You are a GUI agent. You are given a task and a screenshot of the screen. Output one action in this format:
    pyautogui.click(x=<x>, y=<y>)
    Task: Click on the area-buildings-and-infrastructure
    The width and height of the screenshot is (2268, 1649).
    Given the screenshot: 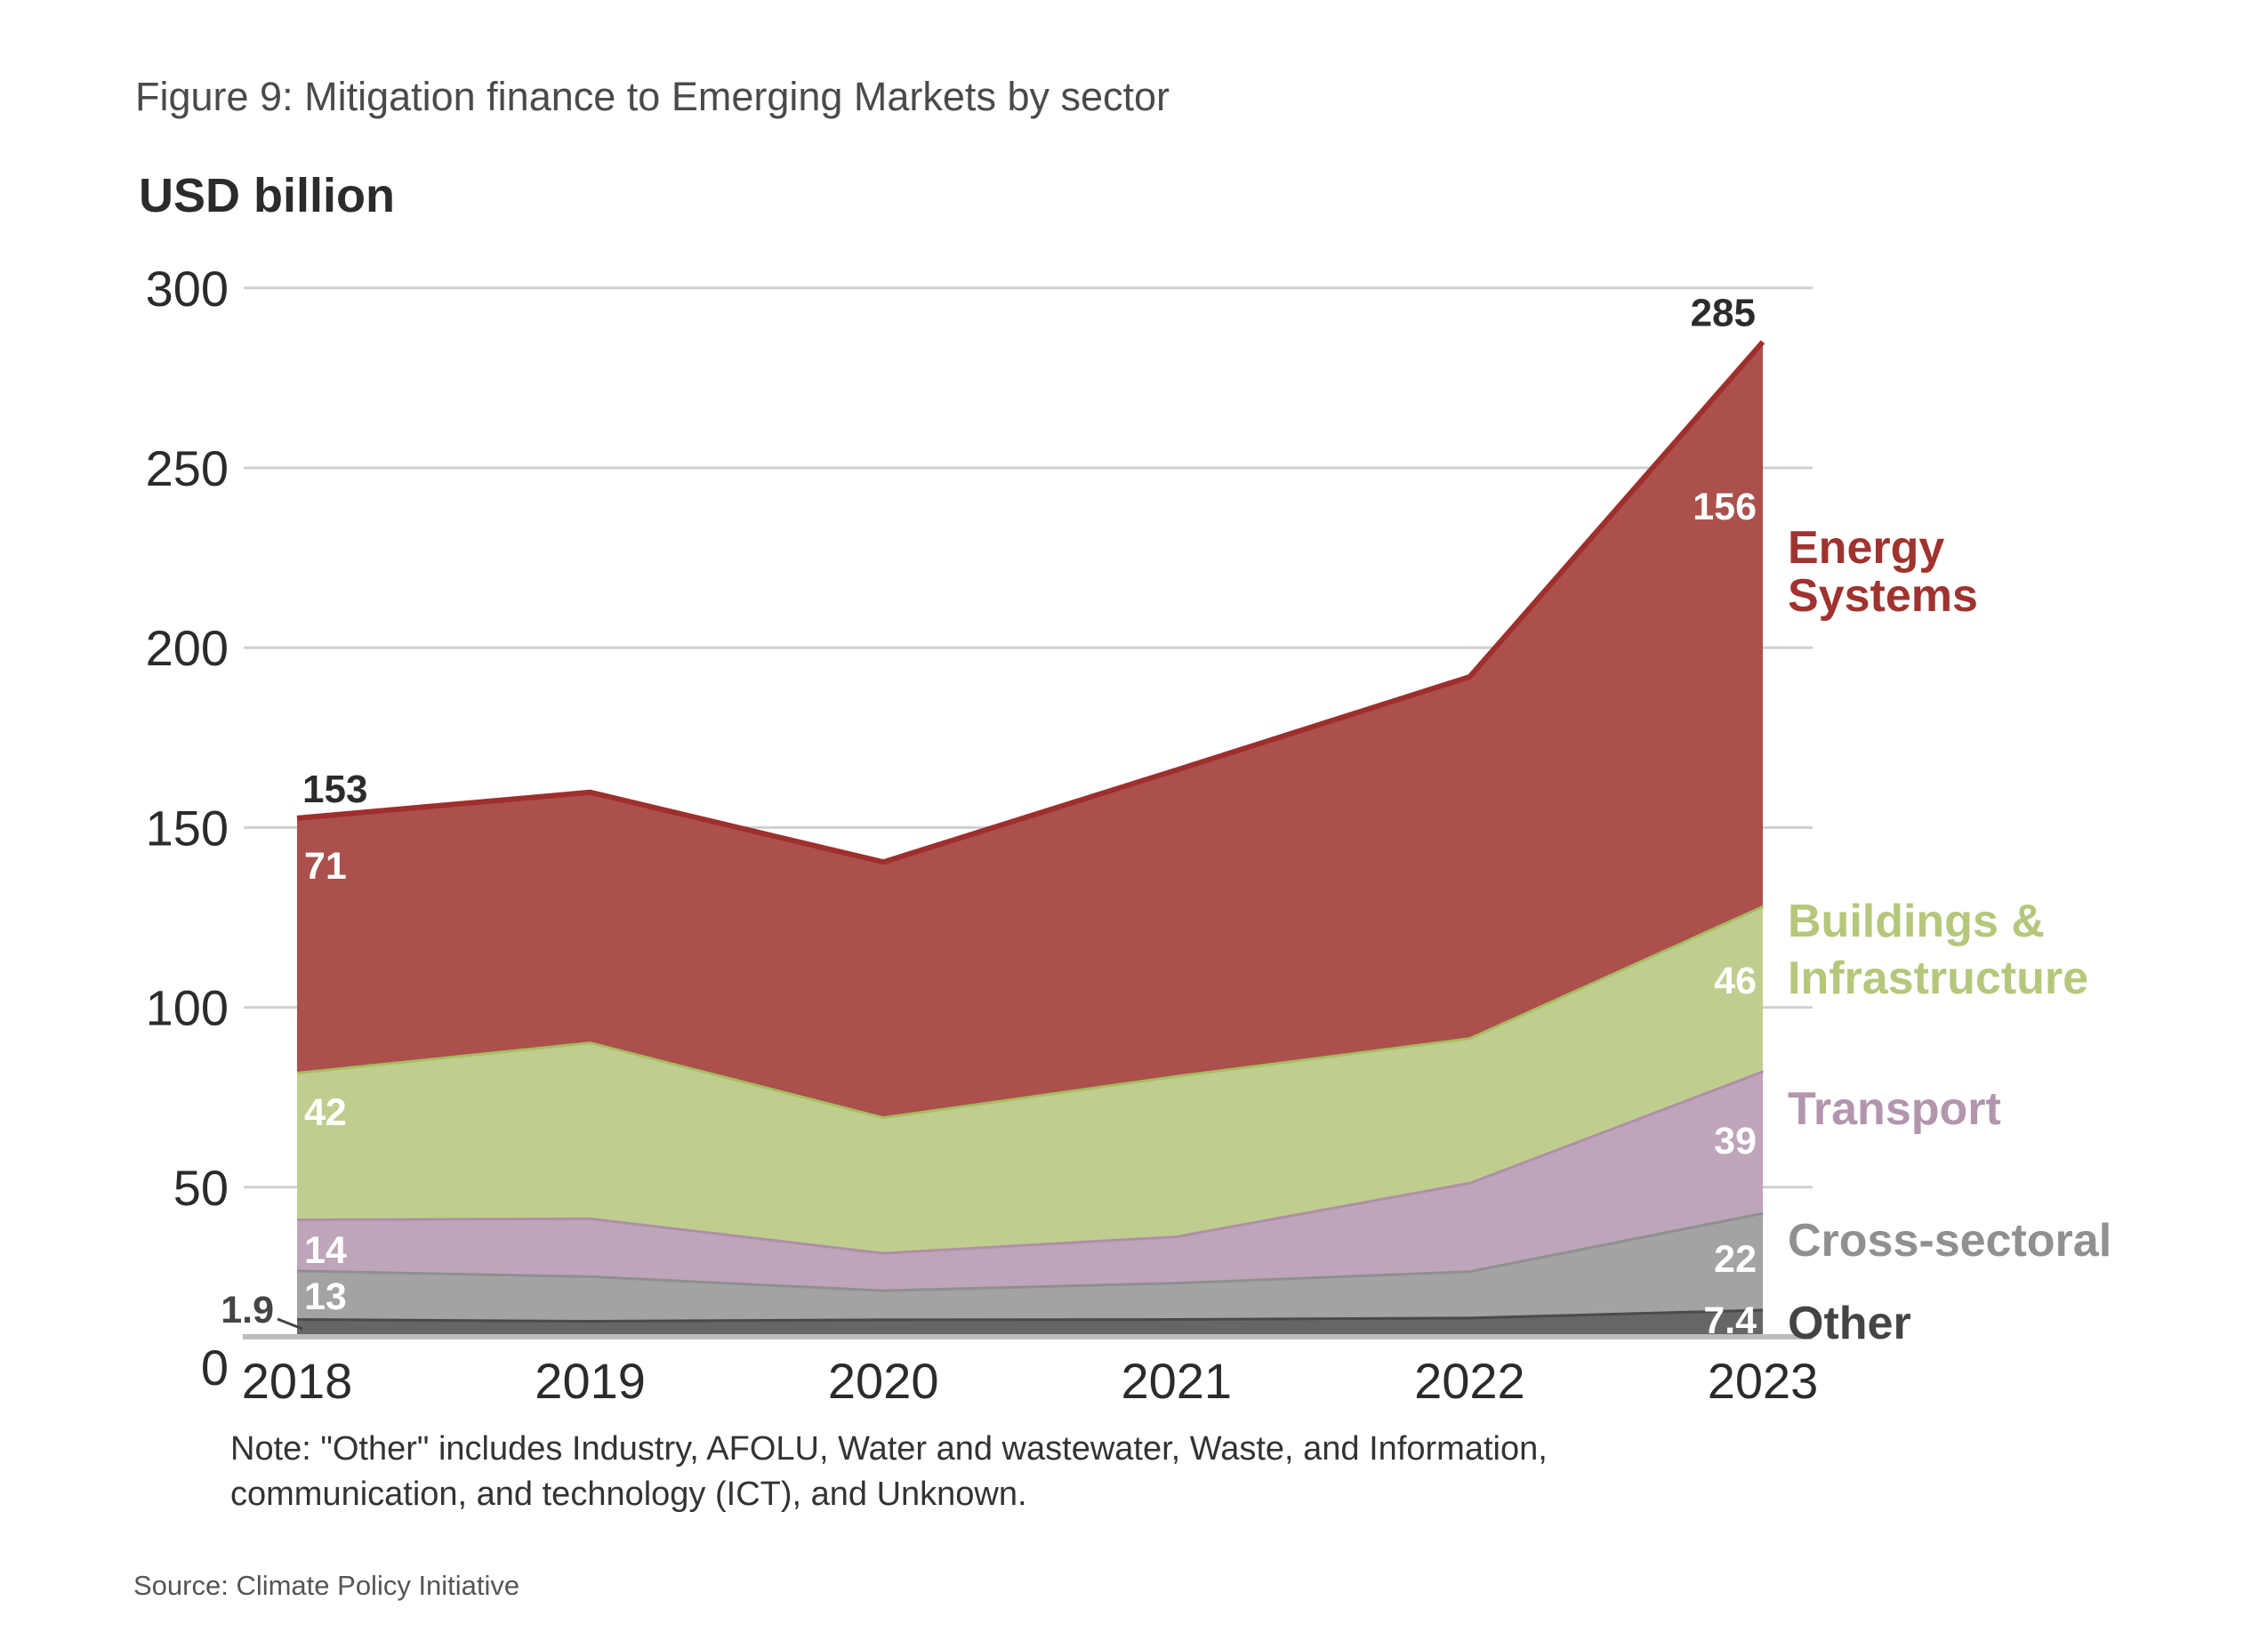 What is the action you would take?
    pyautogui.click(x=1030, y=1078)
    